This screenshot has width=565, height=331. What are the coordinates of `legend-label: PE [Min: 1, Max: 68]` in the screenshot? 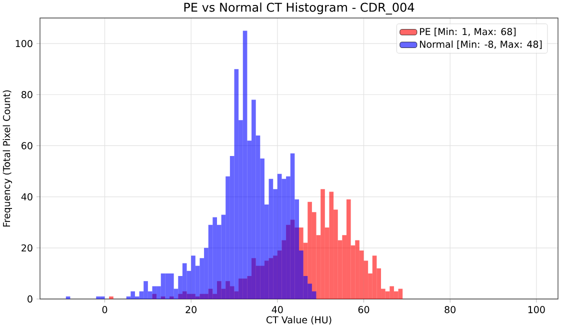 It's located at (468, 32).